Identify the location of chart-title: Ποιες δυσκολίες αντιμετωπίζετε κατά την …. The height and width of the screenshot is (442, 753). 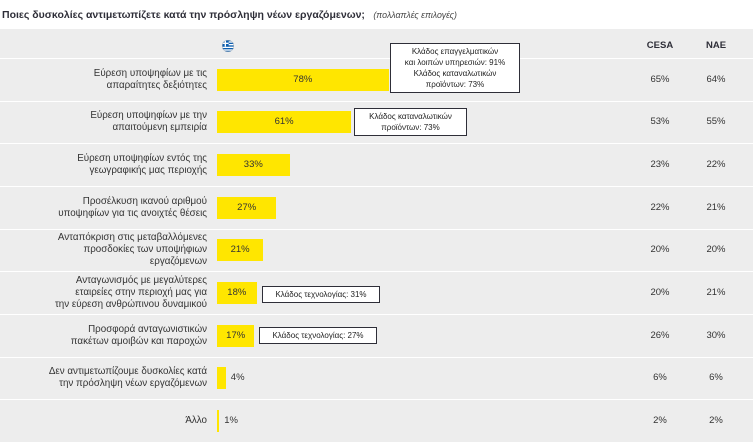
(183, 15).